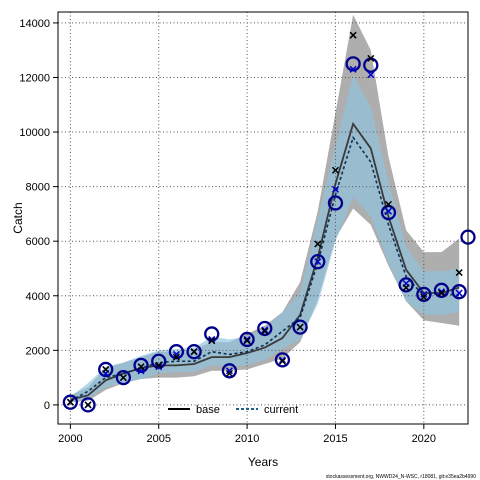  I want to click on legend: base current, so click(233, 410).